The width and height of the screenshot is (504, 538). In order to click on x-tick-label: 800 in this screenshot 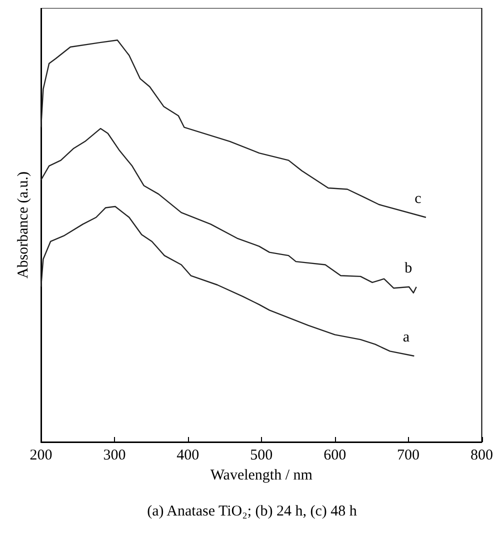, I will do `click(481, 456)`.